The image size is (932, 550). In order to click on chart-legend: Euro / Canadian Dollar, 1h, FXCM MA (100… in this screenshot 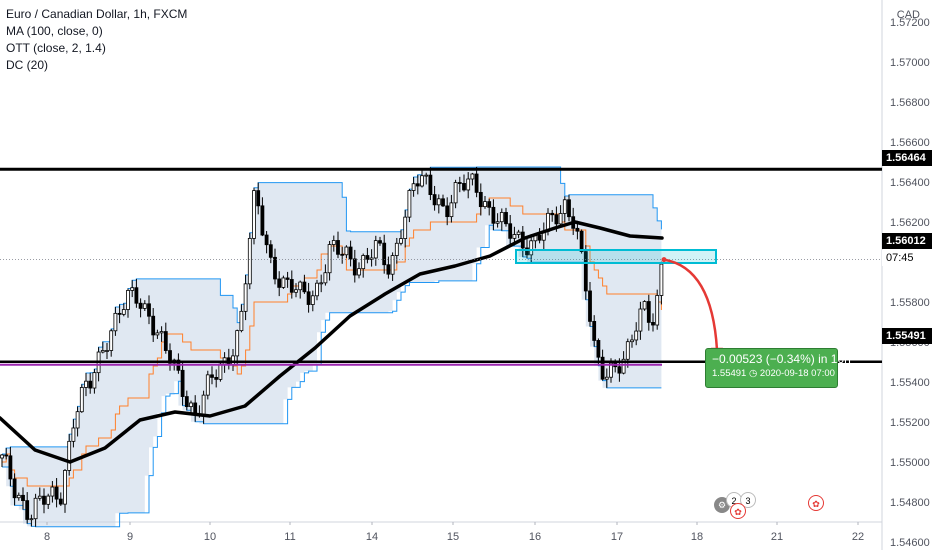, I will do `click(96, 40)`.